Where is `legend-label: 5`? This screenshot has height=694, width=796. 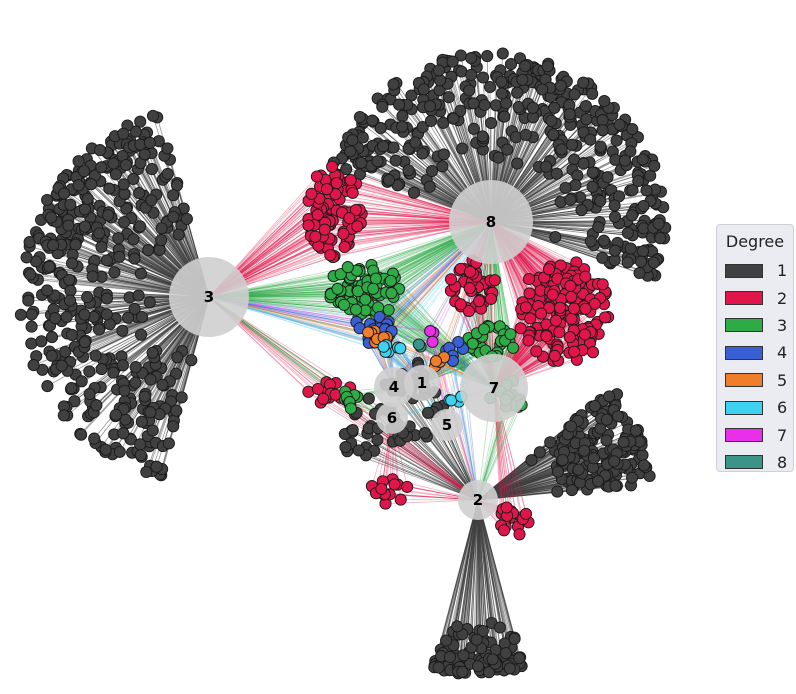 legend-label: 5 is located at coordinates (782, 380).